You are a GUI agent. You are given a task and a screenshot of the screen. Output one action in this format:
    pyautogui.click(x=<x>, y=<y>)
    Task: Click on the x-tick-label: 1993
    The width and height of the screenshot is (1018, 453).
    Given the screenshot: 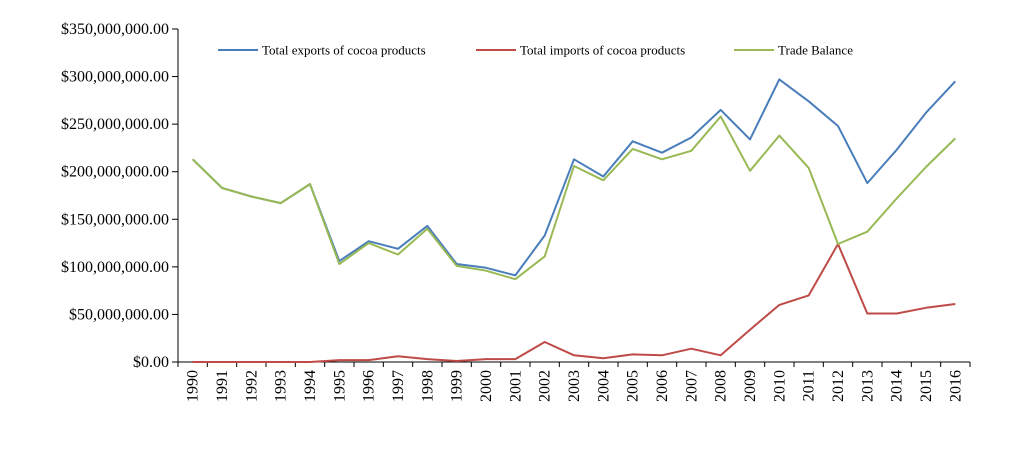 What is the action you would take?
    pyautogui.click(x=281, y=386)
    